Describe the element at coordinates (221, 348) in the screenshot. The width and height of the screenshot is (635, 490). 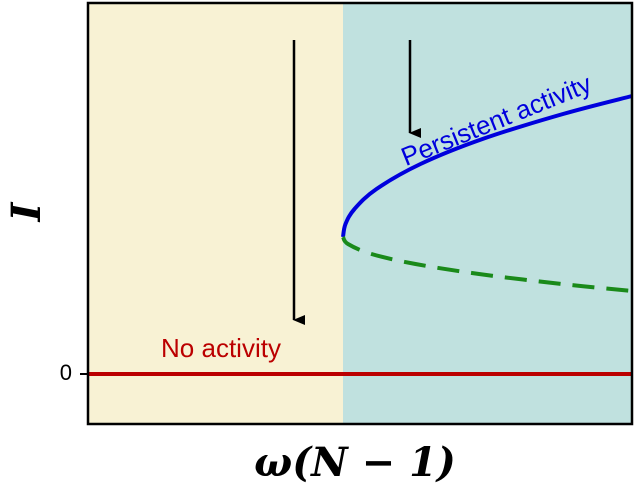
I see `annotation: No activity` at that location.